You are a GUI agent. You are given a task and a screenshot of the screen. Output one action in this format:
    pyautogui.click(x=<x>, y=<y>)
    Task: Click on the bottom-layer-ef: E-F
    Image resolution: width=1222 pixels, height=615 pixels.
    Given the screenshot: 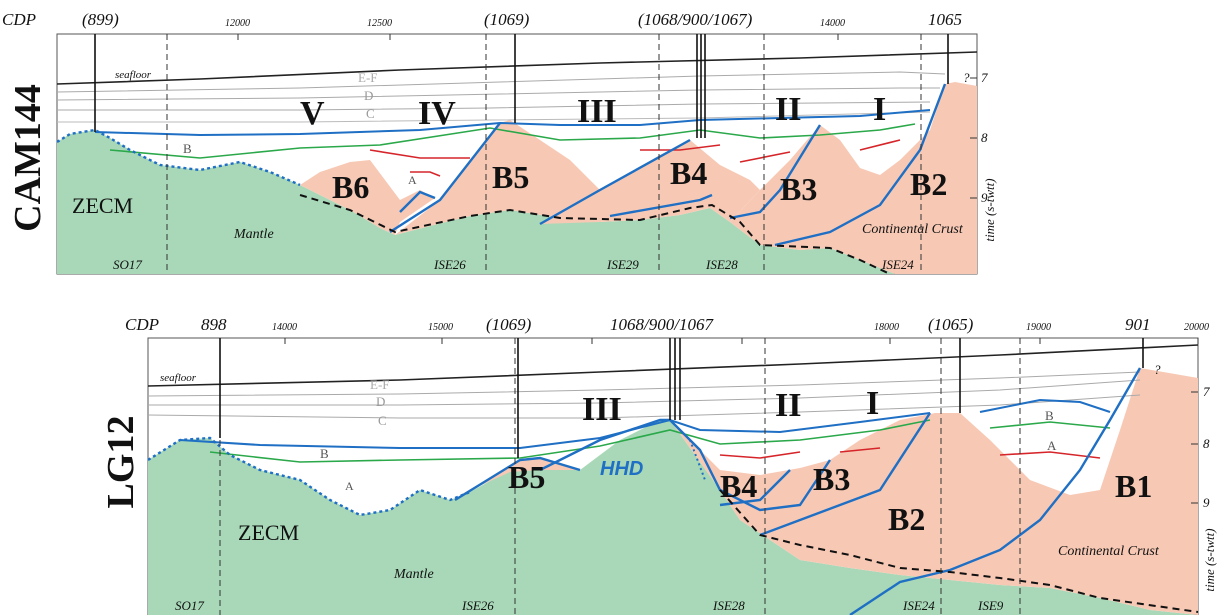 What is the action you would take?
    pyautogui.click(x=380, y=384)
    